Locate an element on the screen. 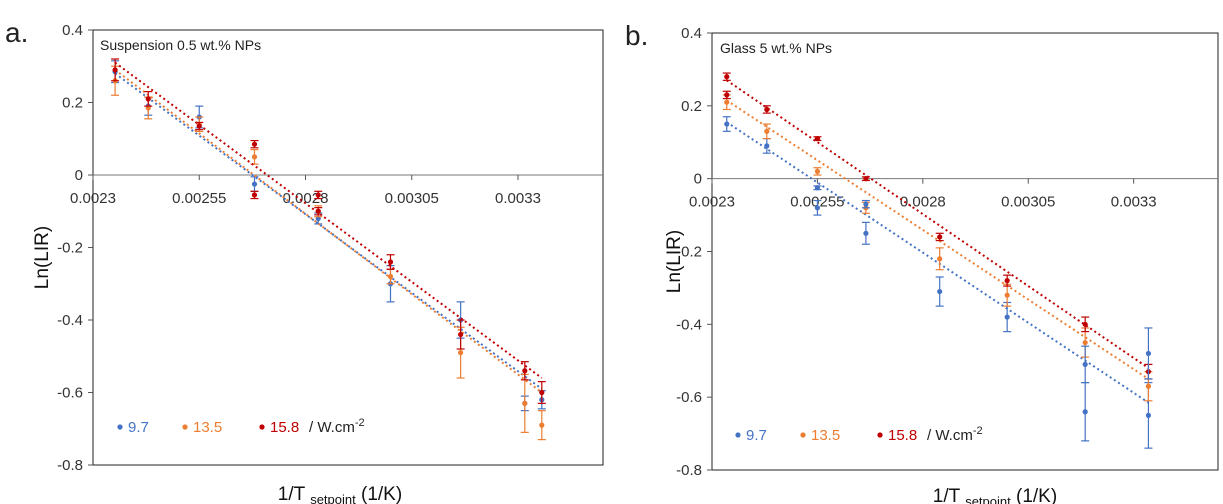 The image size is (1223, 504). panel-title: Suspension 0.5 wt.% NPs is located at coordinates (180, 45).